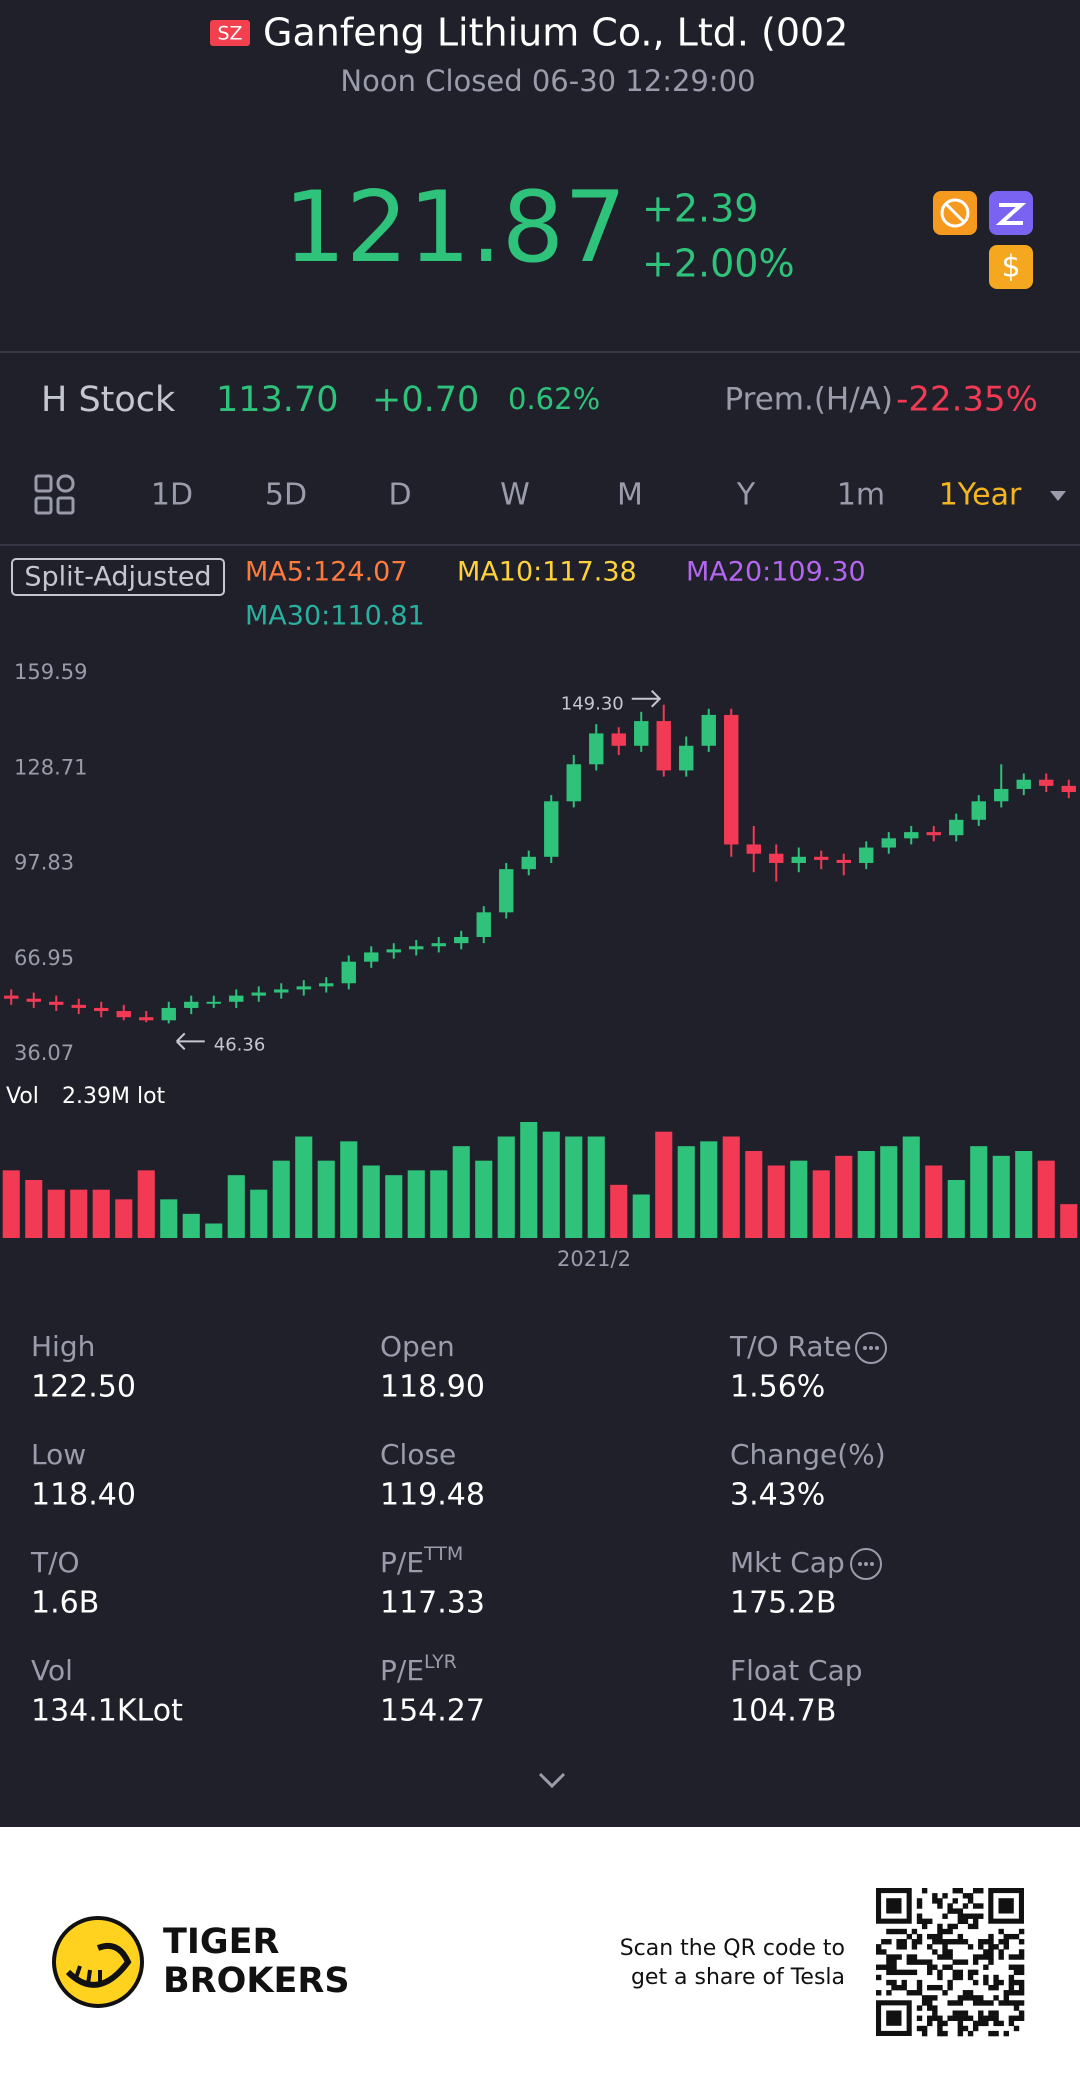 Image resolution: width=1080 pixels, height=2099 pixels. I want to click on tab: 1m, so click(861, 495).